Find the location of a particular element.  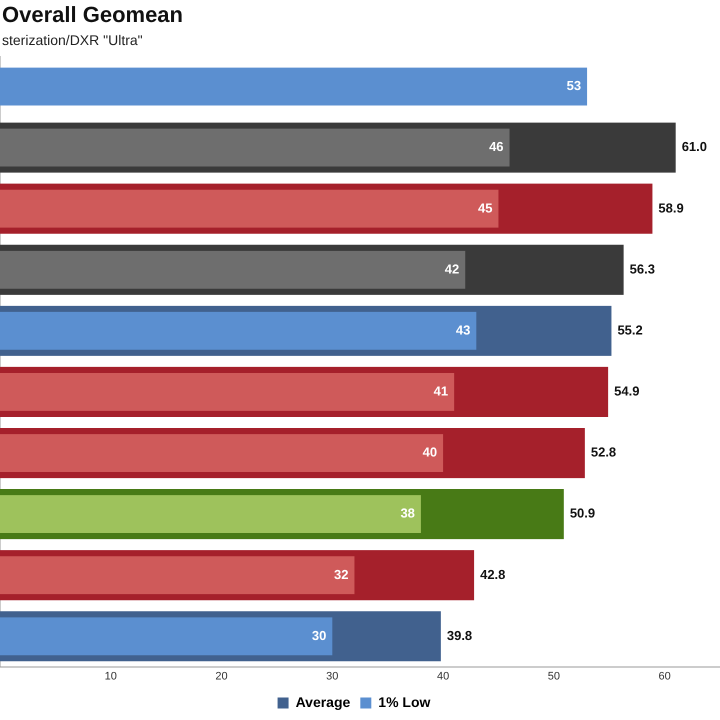

legend-label: 1% Low is located at coordinates (404, 702).